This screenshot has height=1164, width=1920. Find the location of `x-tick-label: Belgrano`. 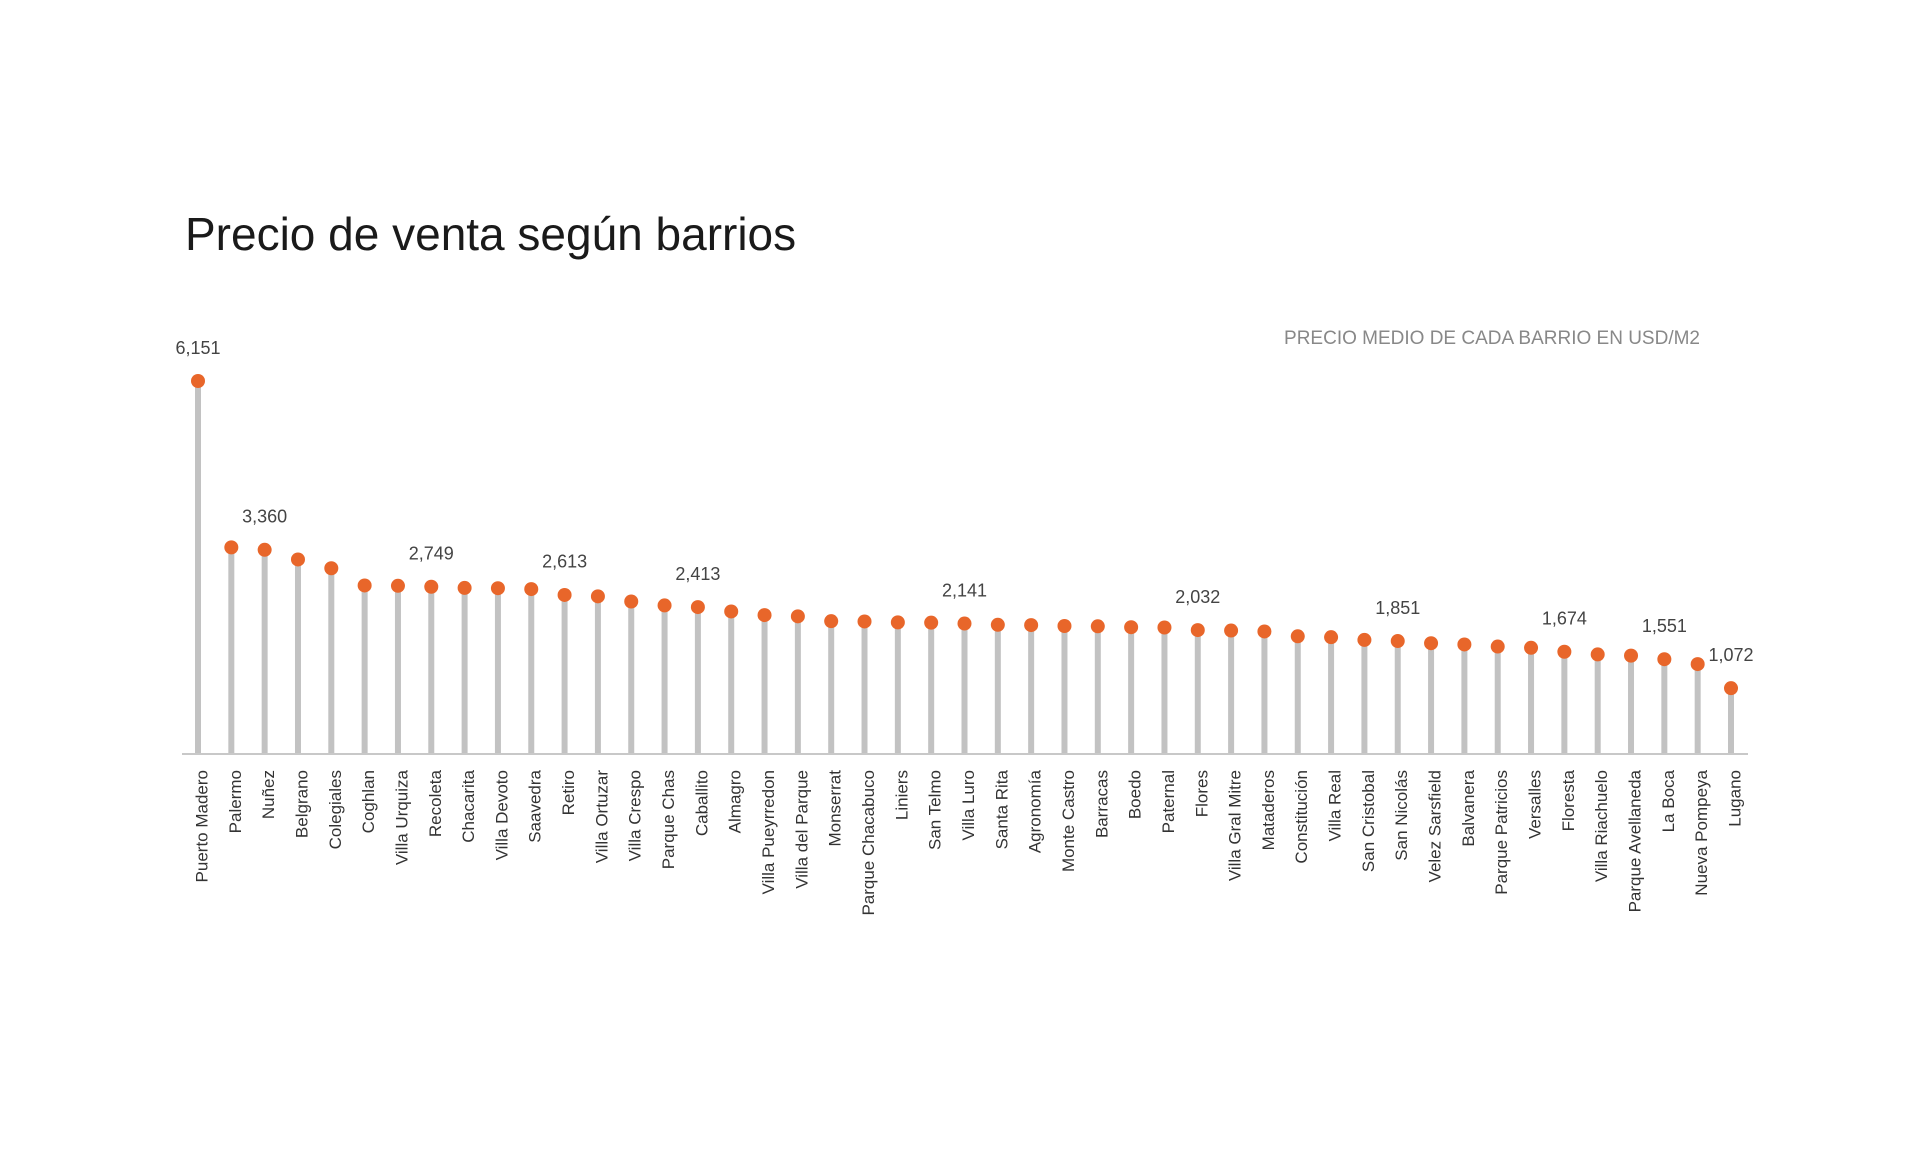

x-tick-label: Belgrano is located at coordinates (301, 804).